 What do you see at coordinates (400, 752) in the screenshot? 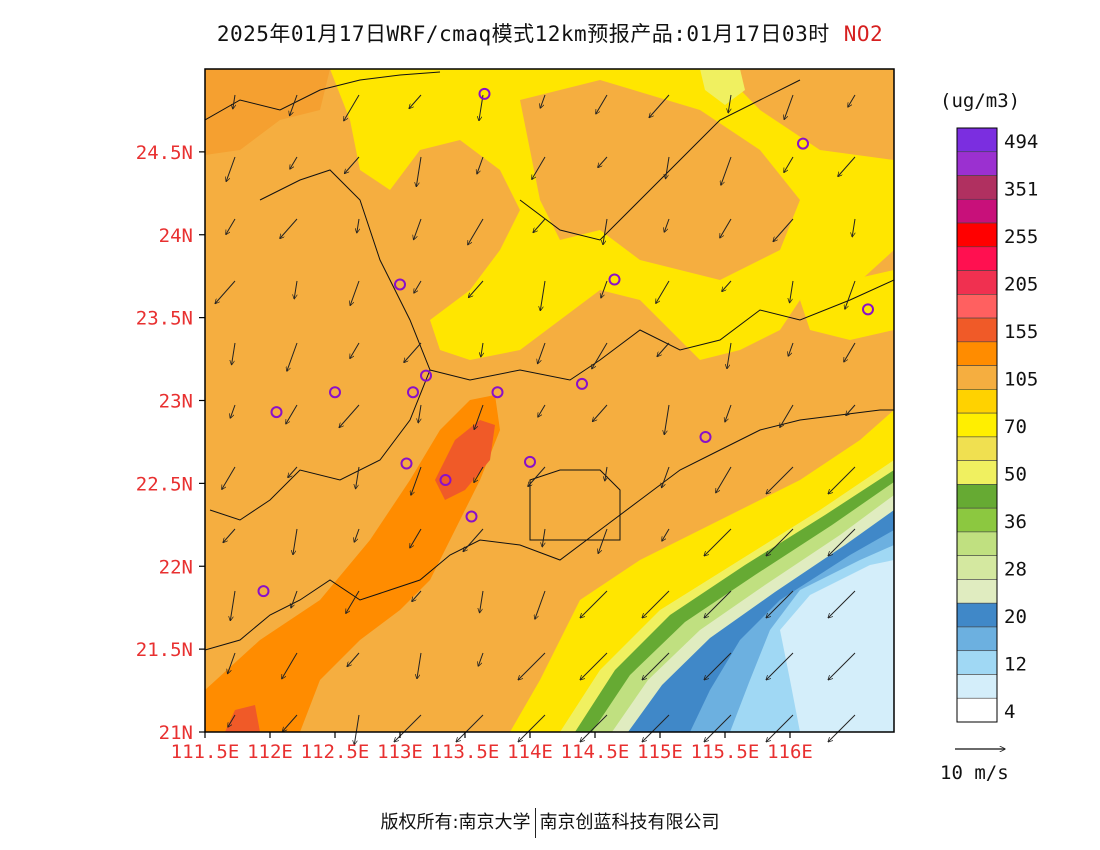
I see `lon-tick-label: 113E` at bounding box center [400, 752].